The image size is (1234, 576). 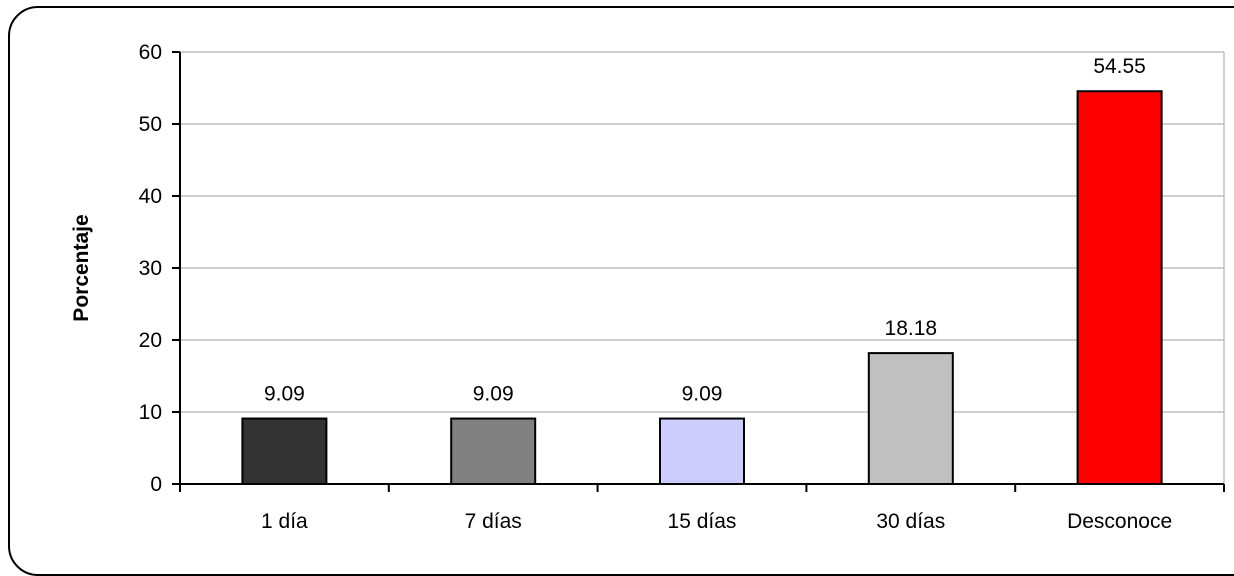 What do you see at coordinates (150, 412) in the screenshot?
I see `y-tick-label: 10` at bounding box center [150, 412].